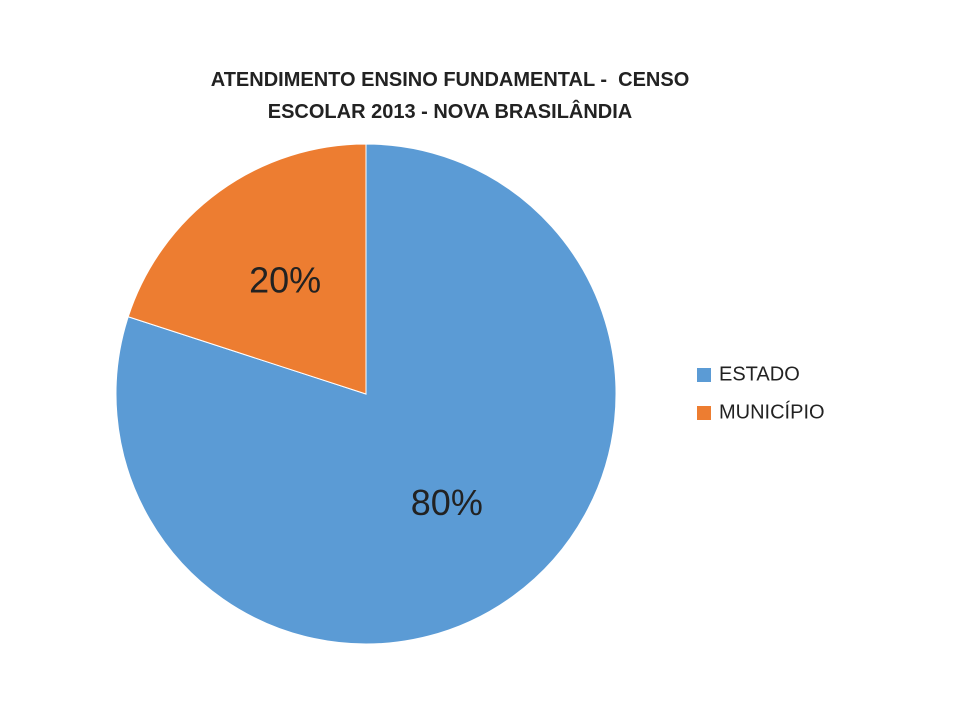 The width and height of the screenshot is (960, 720). I want to click on legend-label: ESTADO, so click(759, 374).